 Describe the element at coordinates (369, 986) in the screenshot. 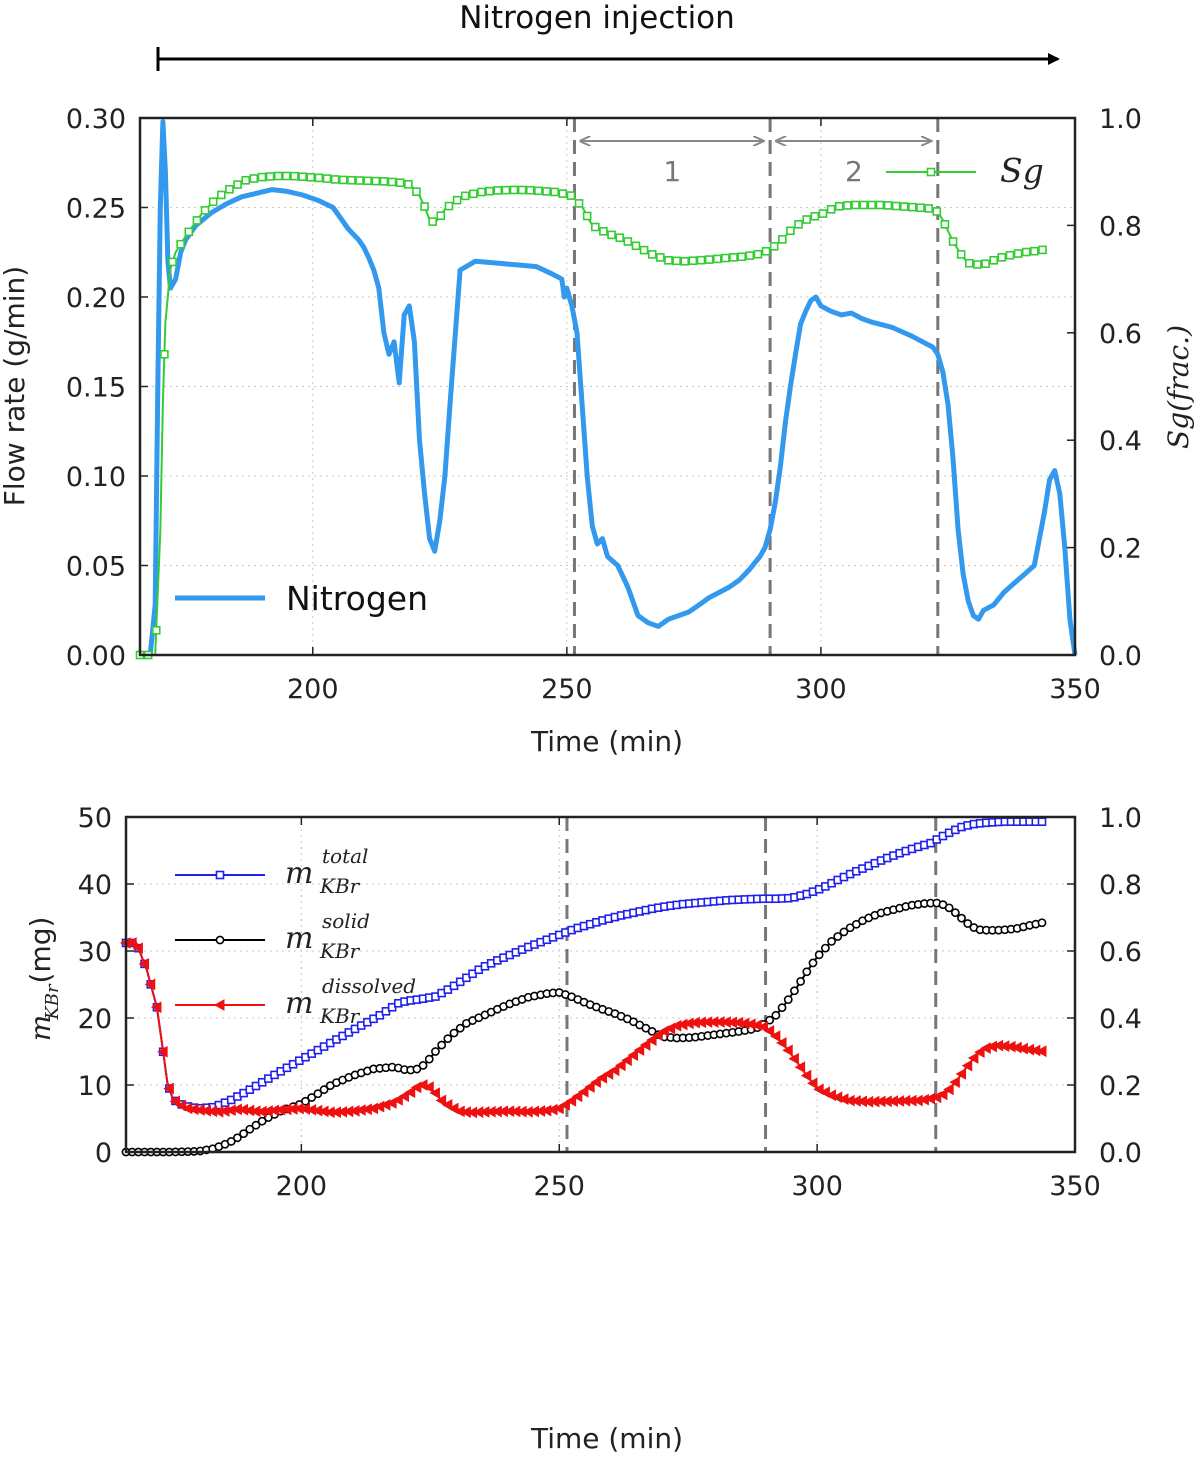

I see `legend-label-dissolved: dissolved` at that location.